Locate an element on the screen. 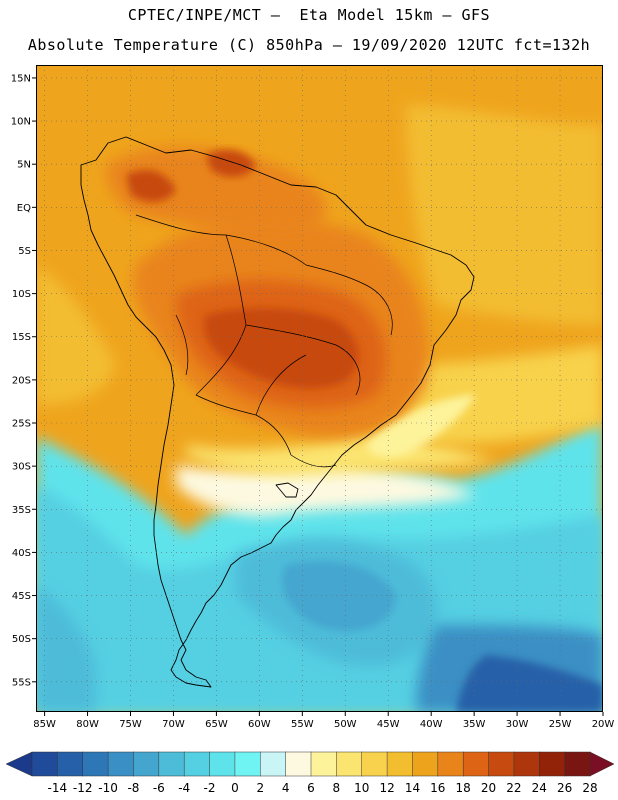 The height and width of the screenshot is (800, 618). colorbar-label: 22 is located at coordinates (513, 788).